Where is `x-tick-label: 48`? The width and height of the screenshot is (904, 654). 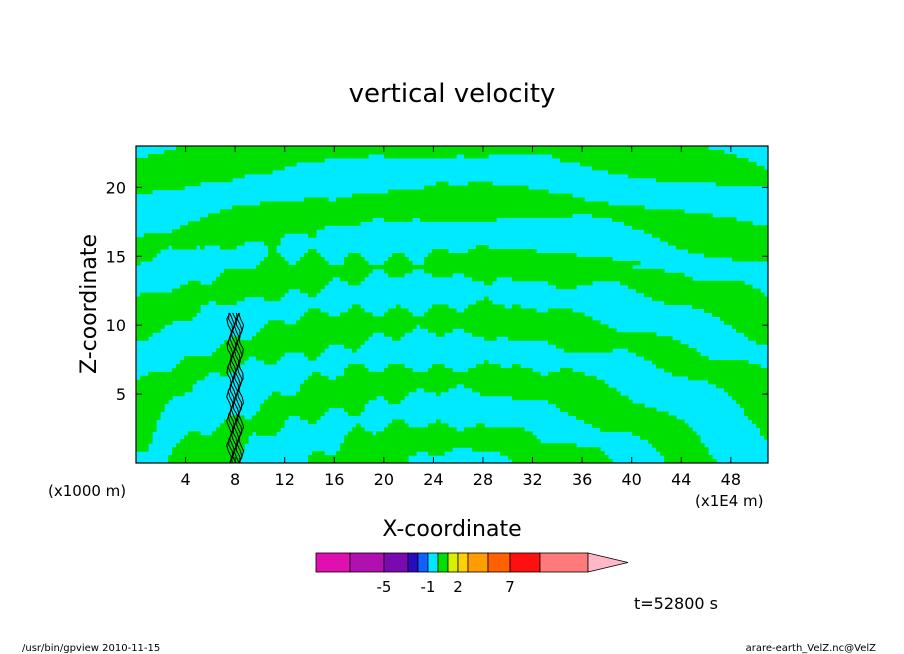
x-tick-label: 48 is located at coordinates (731, 479).